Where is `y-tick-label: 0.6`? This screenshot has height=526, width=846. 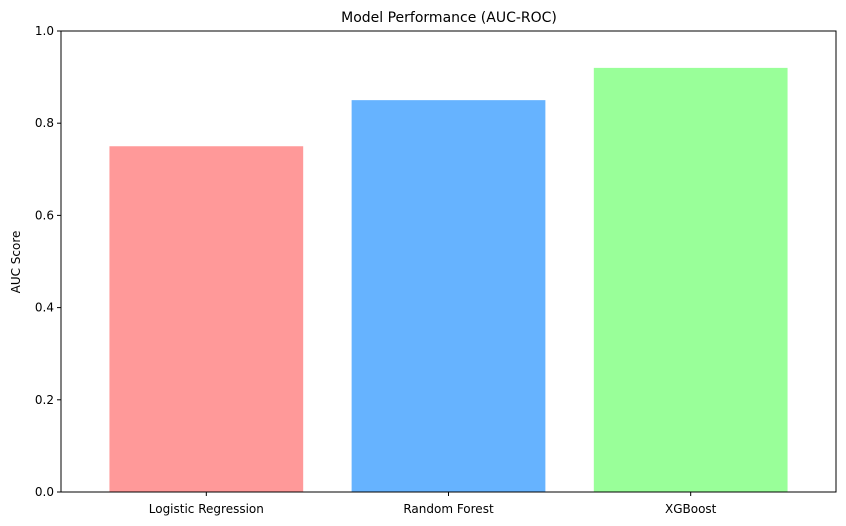
y-tick-label: 0.6 is located at coordinates (44, 215).